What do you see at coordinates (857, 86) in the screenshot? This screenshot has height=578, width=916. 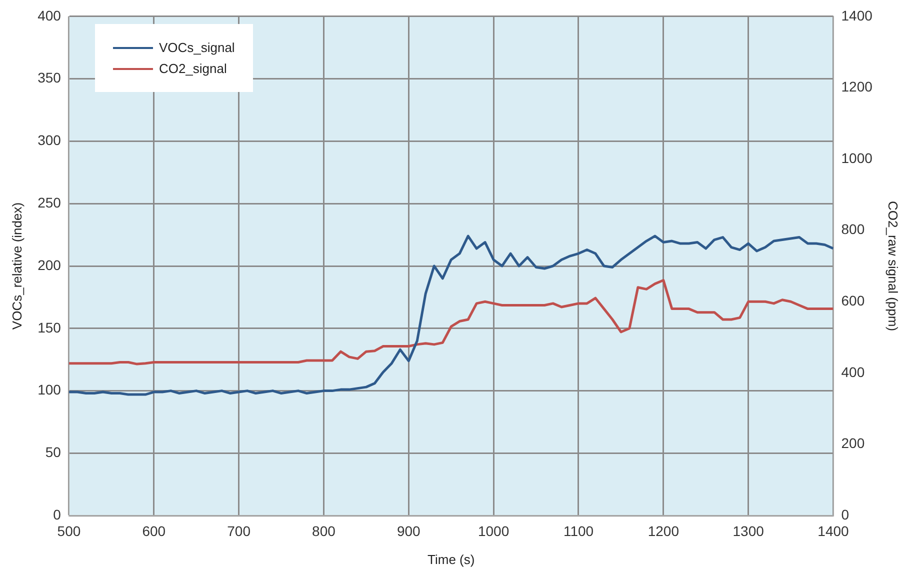 I see `y2-tick-label: 1200` at bounding box center [857, 86].